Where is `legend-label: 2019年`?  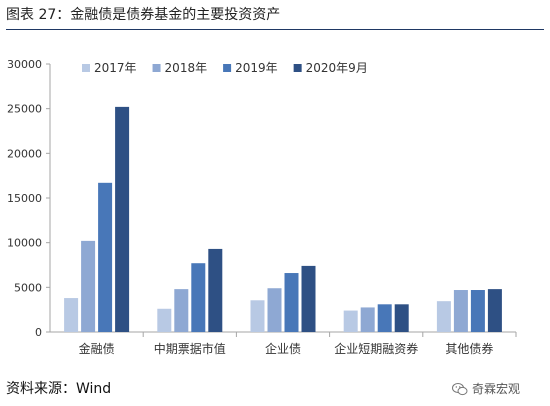 legend-label: 2019年 is located at coordinates (256, 68).